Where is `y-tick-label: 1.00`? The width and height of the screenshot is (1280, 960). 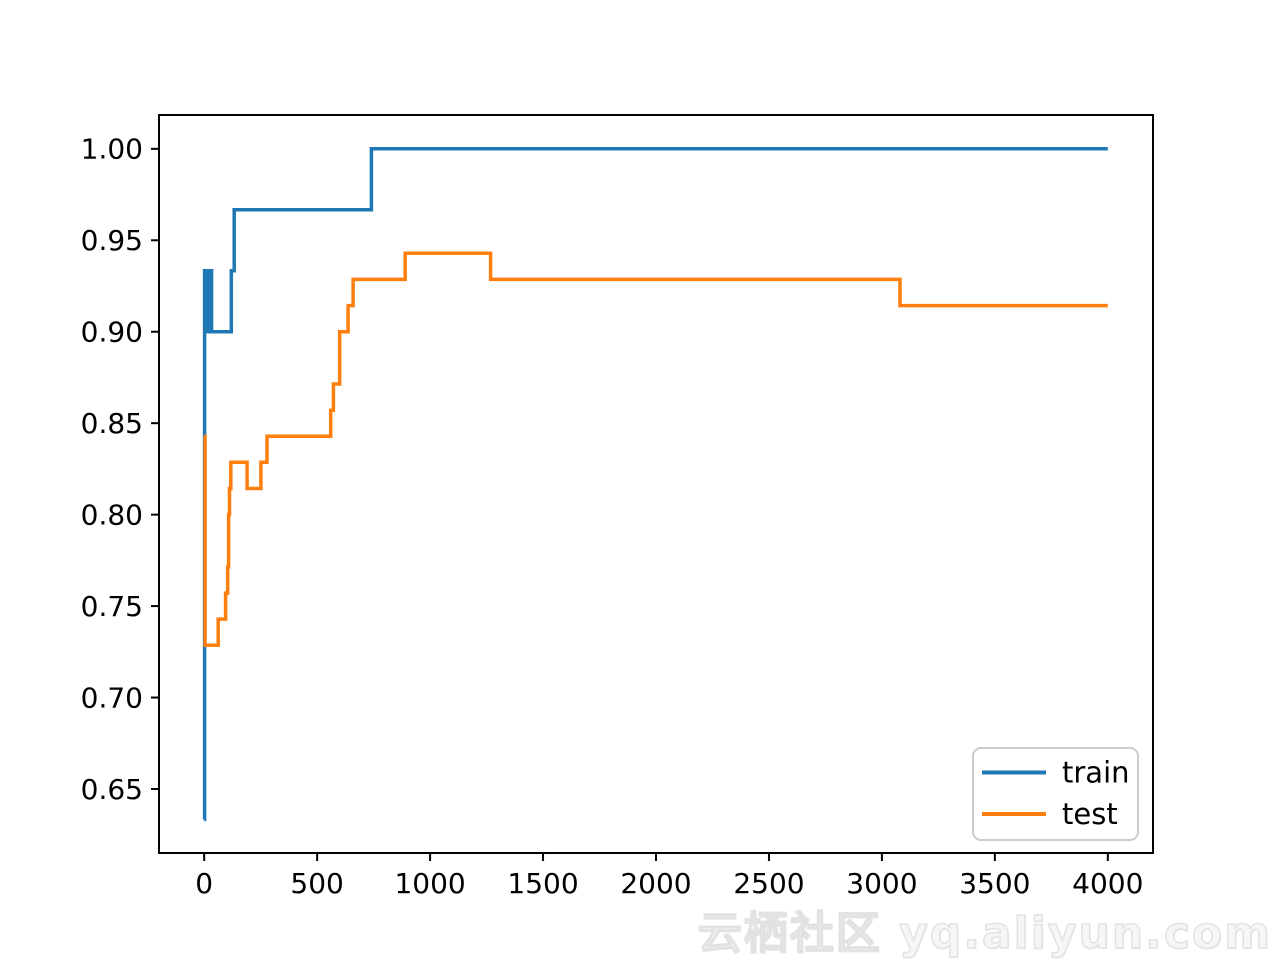 y-tick-label: 1.00 is located at coordinates (112, 149).